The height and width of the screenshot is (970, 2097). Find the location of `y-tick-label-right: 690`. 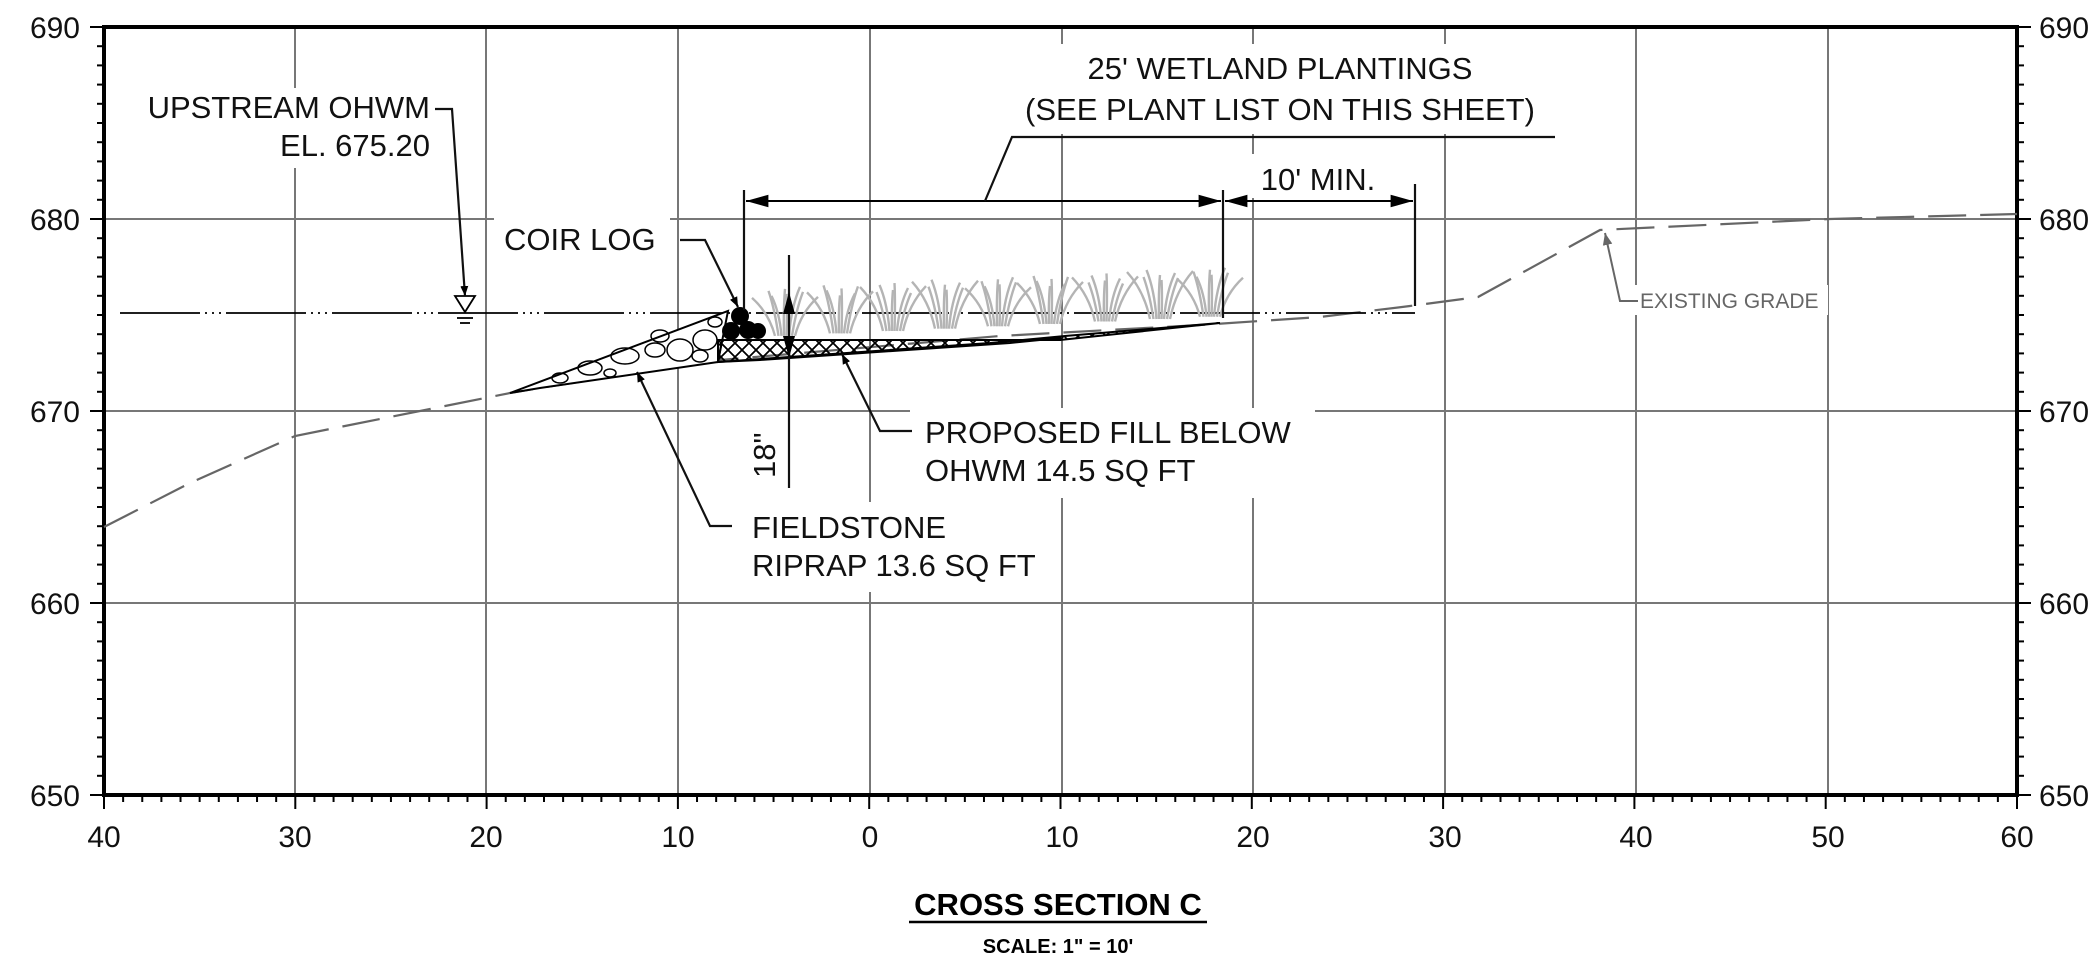

y-tick-label-right: 690 is located at coordinates (2064, 28).